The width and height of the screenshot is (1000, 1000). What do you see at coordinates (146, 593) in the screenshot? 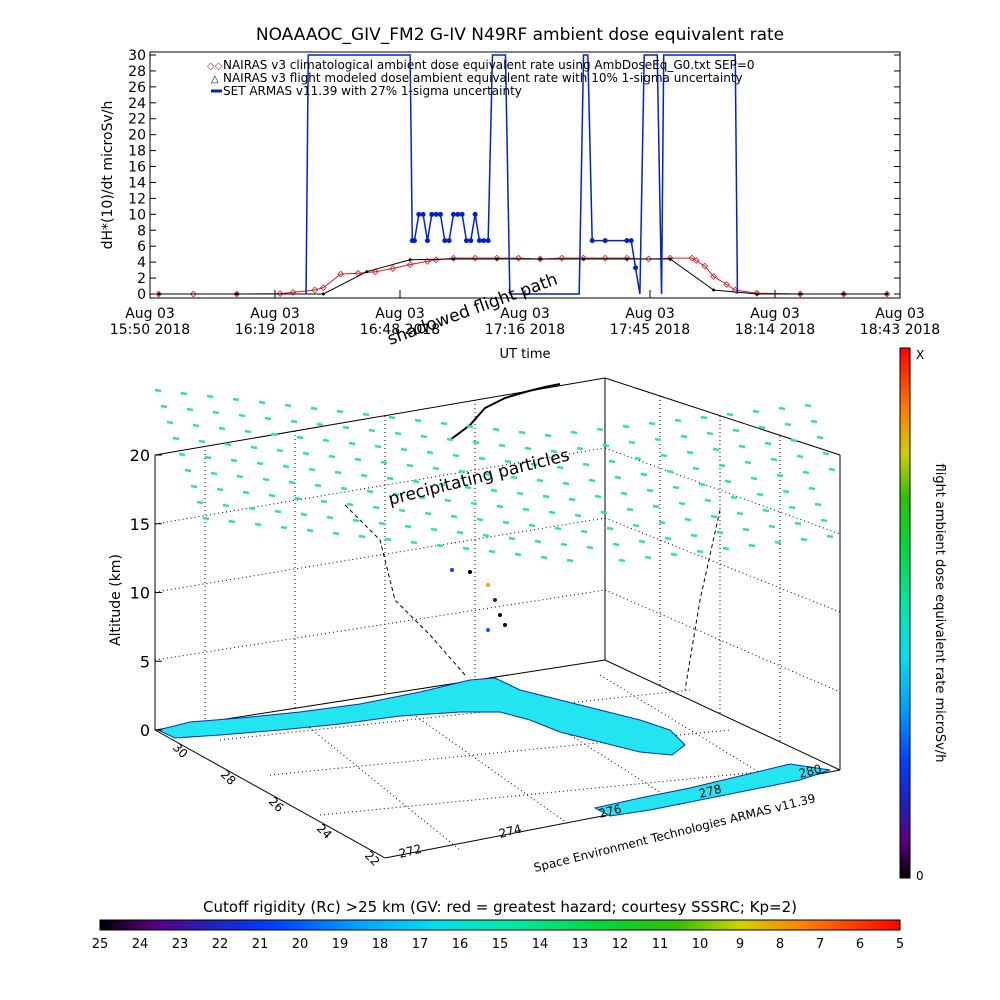
I see `z-ticks: 0 5 10 15 20` at bounding box center [146, 593].